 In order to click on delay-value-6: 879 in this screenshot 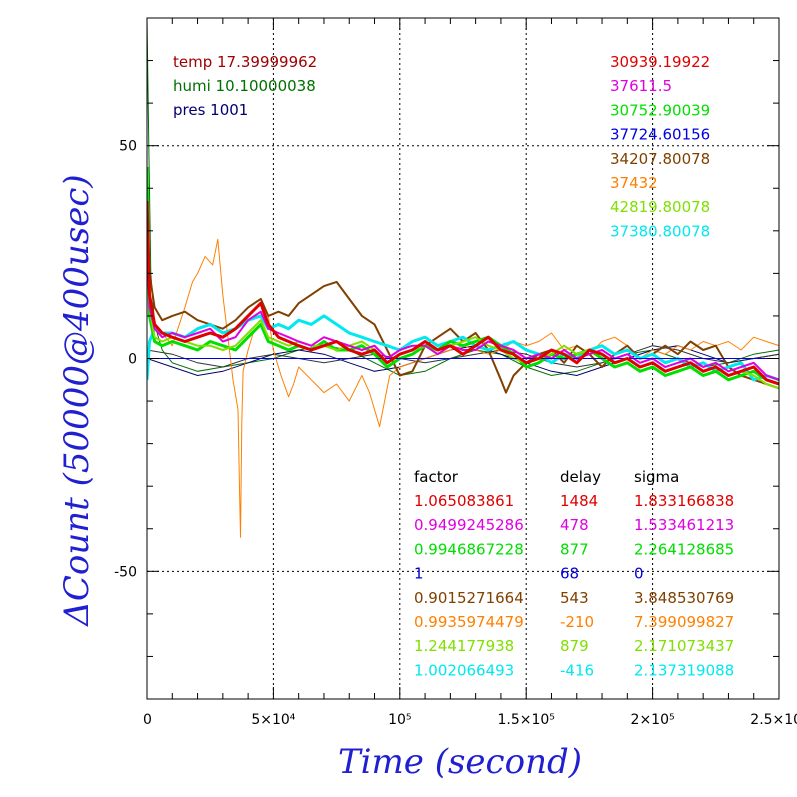, I will do `click(574, 646)`.